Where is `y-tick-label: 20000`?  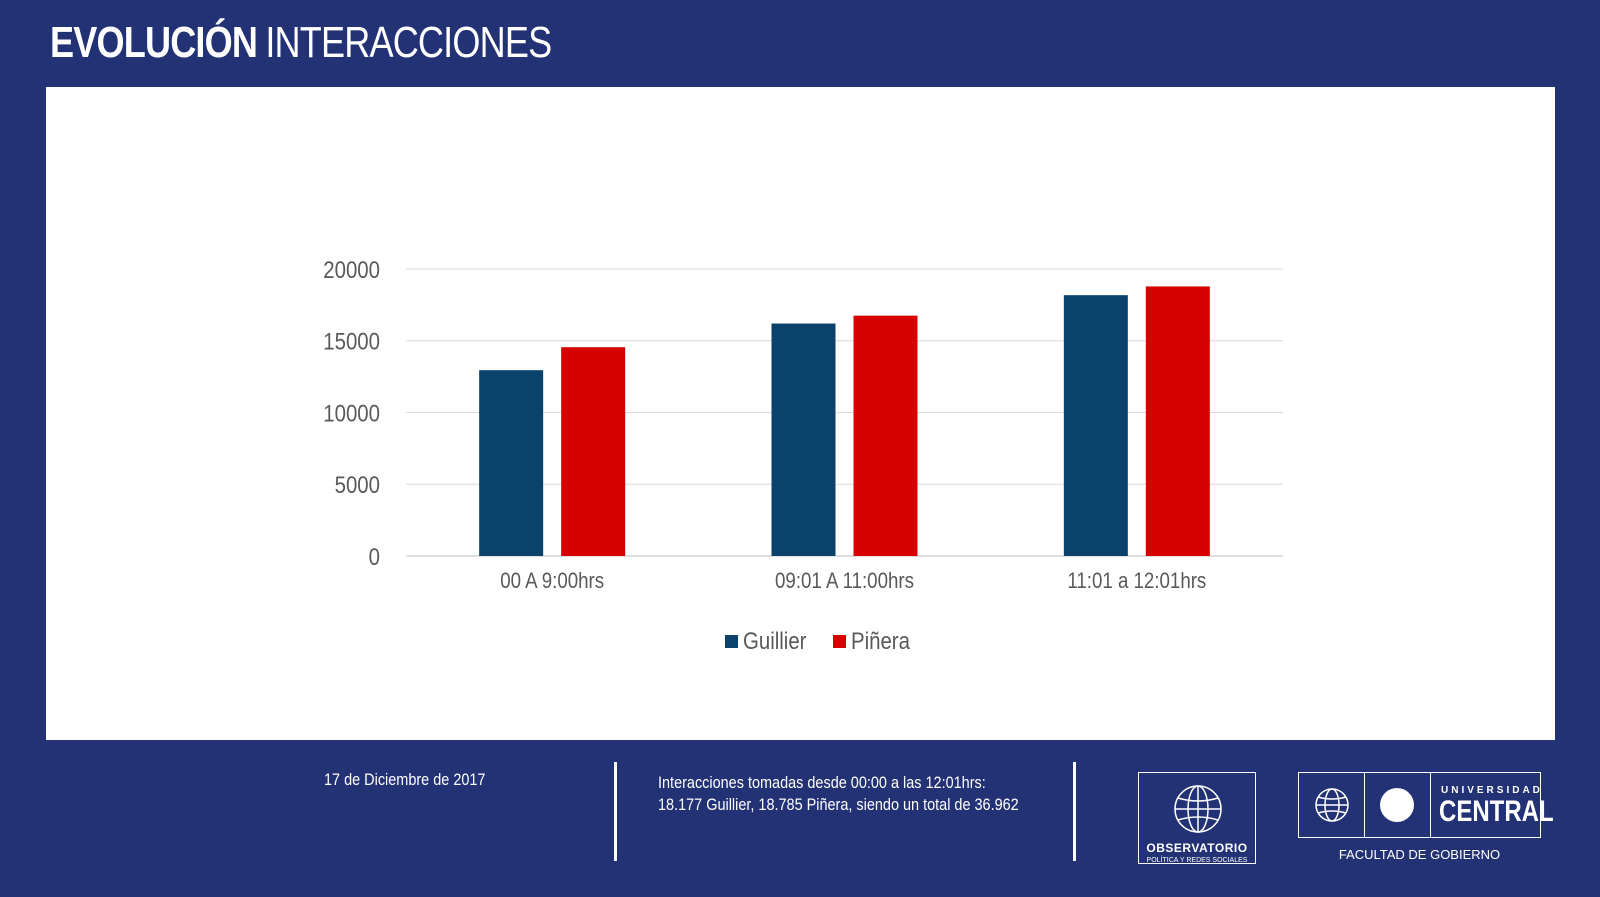 y-tick-label: 20000 is located at coordinates (351, 269).